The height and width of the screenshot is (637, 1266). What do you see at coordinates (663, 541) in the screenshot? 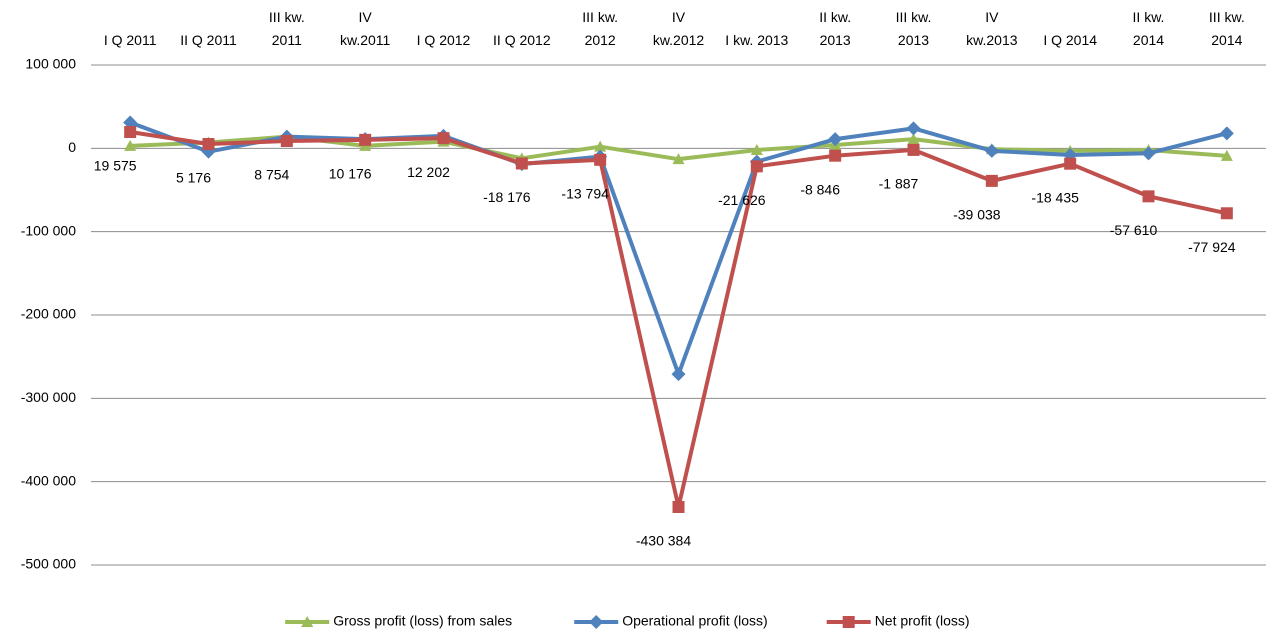
I see `data-label: -430 384` at bounding box center [663, 541].